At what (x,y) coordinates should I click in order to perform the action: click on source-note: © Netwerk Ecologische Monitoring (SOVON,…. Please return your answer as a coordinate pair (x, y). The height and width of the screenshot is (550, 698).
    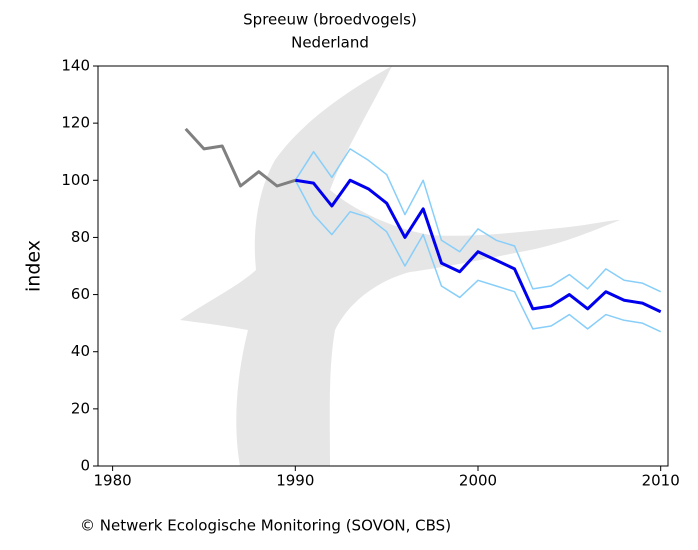
    Looking at the image, I should click on (265, 526).